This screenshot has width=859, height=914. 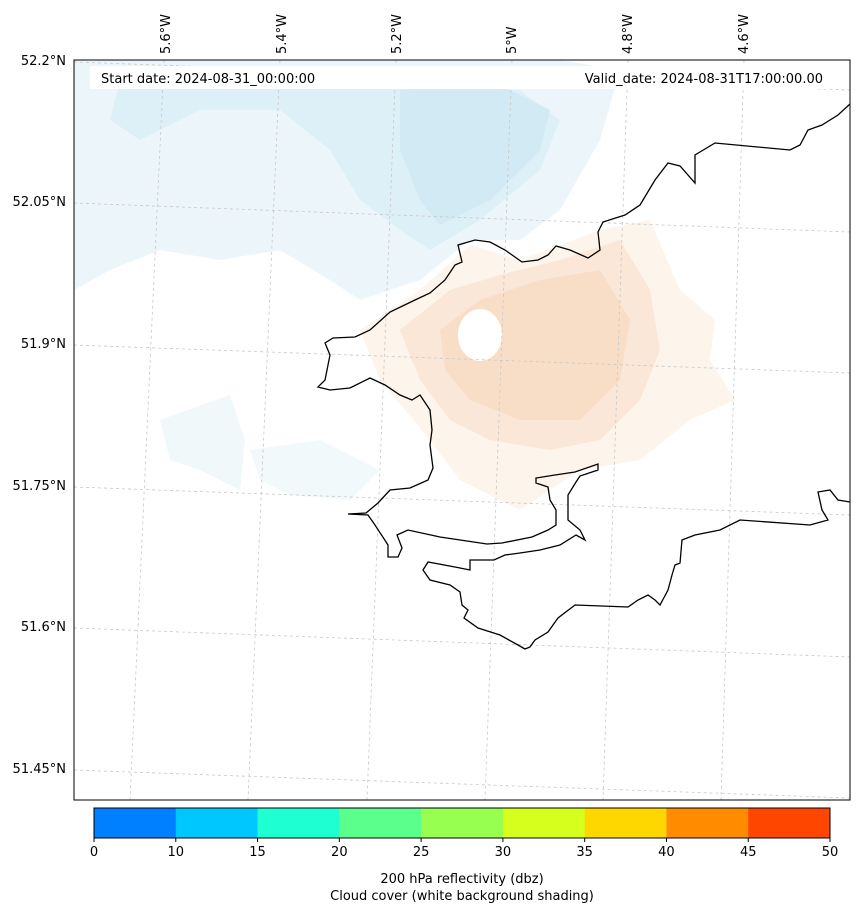 What do you see at coordinates (176, 852) in the screenshot?
I see `colorbar-tick-label: 10` at bounding box center [176, 852].